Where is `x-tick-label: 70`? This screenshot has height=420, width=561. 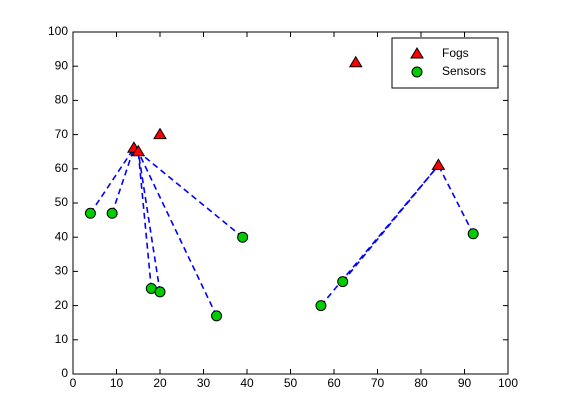
x-tick-label: 70 is located at coordinates (378, 383).